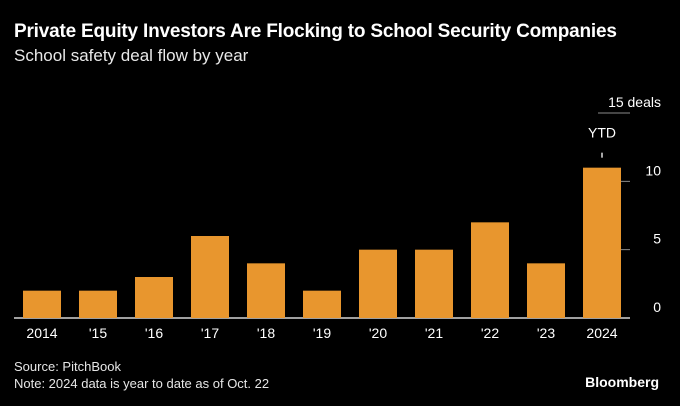 The width and height of the screenshot is (680, 406). What do you see at coordinates (490, 333) in the screenshot?
I see `x-tick-label: '22` at bounding box center [490, 333].